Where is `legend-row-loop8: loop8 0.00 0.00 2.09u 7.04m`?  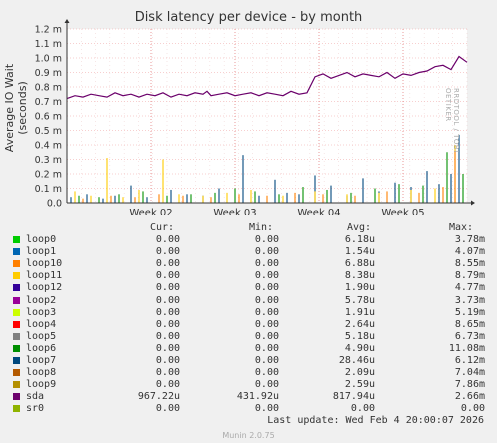
legend-row-loop8: loop8 0.00 0.00 2.09u 7.04m is located at coordinates (248, 373).